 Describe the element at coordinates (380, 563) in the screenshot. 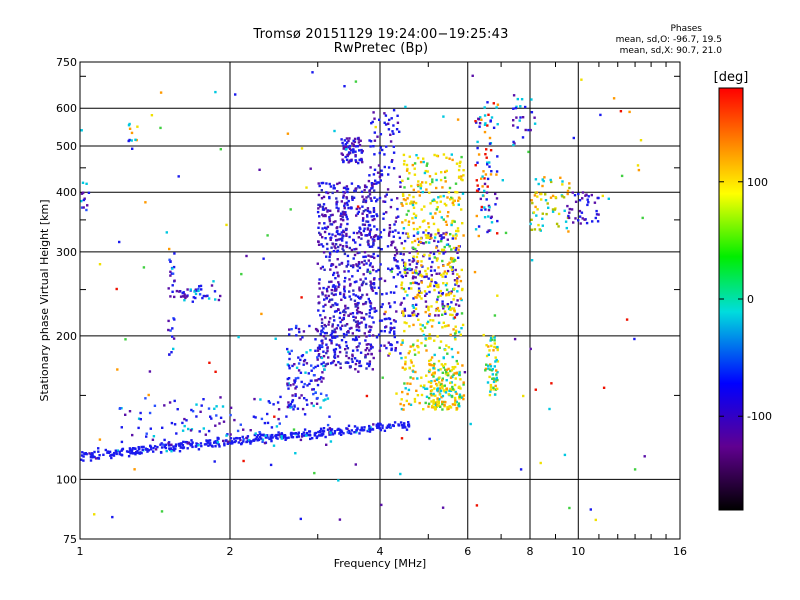

I see `x-axis-label: Frequency [MHz]` at that location.